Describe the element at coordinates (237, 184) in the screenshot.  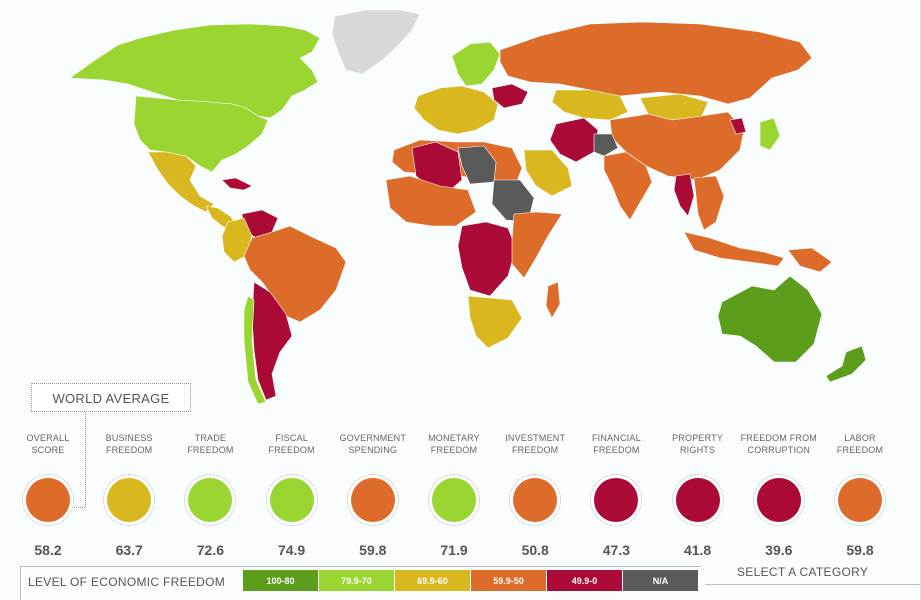
I see `region-cuba` at that location.